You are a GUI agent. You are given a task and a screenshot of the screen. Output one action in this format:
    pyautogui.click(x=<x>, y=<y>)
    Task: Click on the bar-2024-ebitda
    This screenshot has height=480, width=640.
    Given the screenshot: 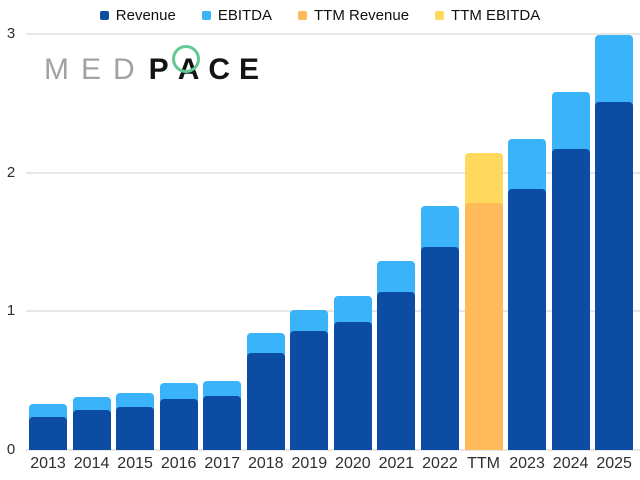 What is the action you would take?
    pyautogui.click(x=570, y=122)
    